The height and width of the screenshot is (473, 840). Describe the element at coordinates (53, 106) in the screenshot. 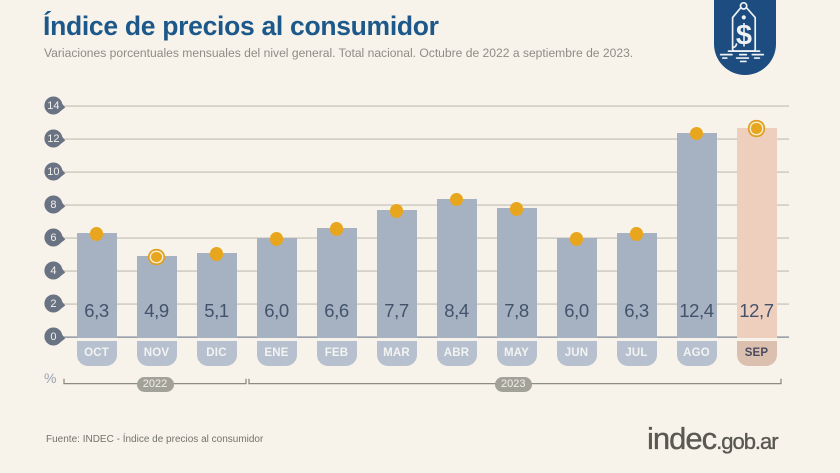

I see `svg-text: 14` at that location.